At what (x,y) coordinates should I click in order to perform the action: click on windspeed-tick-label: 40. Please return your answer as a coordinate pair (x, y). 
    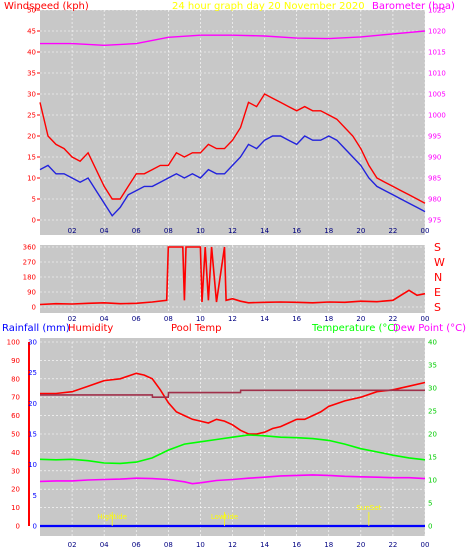
    Looking at the image, I should click on (31, 53).